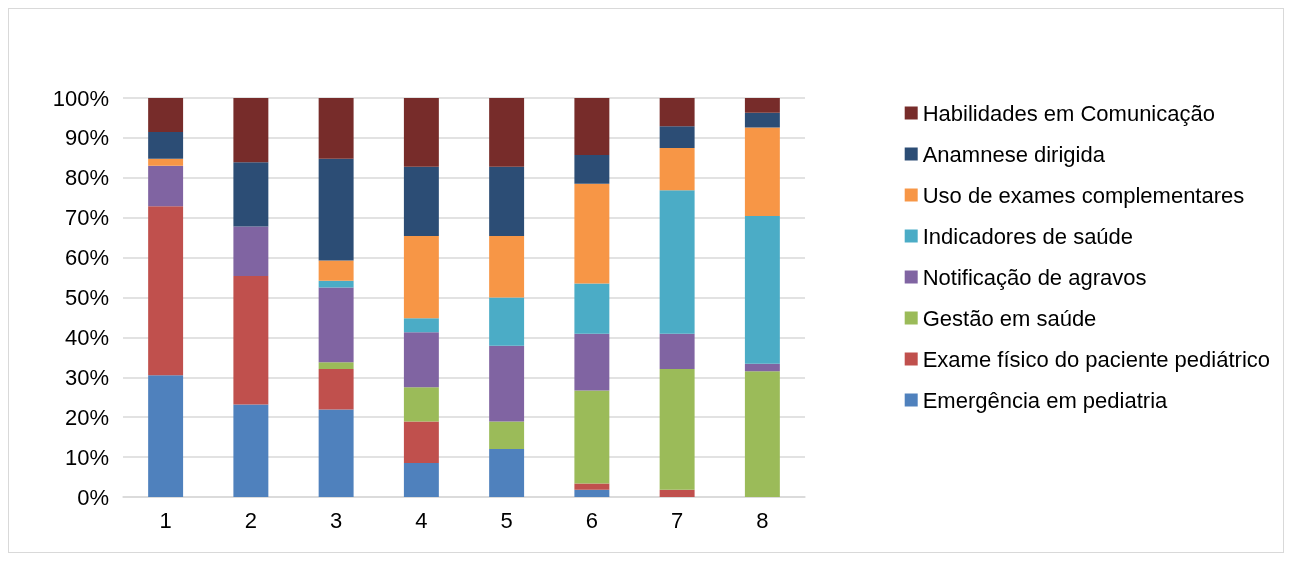 The image size is (1294, 563). I want to click on legend-label: Notificação de agravos, so click(1034, 277).